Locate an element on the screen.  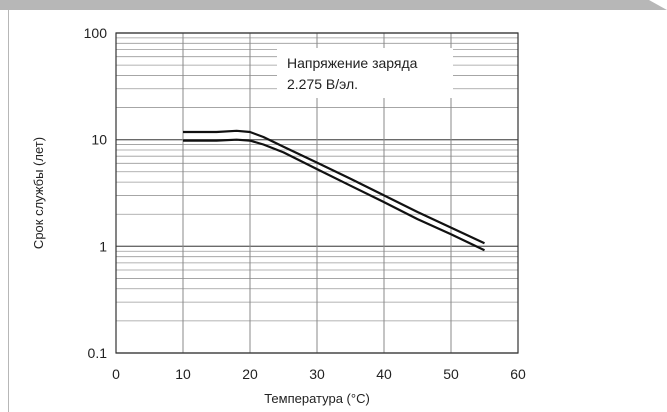
x-tick-labels: 0 10 20 30 40 50 60 is located at coordinates (319, 374).